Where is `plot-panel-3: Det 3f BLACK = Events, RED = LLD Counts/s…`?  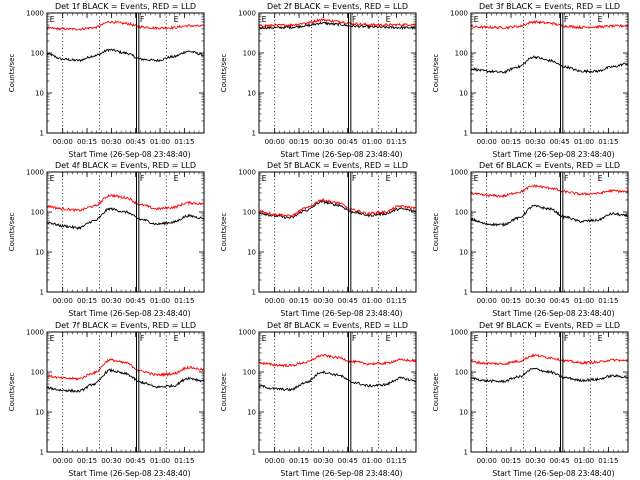 plot-panel-3: Det 3f BLACK = Events, RED = LLD Counts/s… is located at coordinates (530, 80).